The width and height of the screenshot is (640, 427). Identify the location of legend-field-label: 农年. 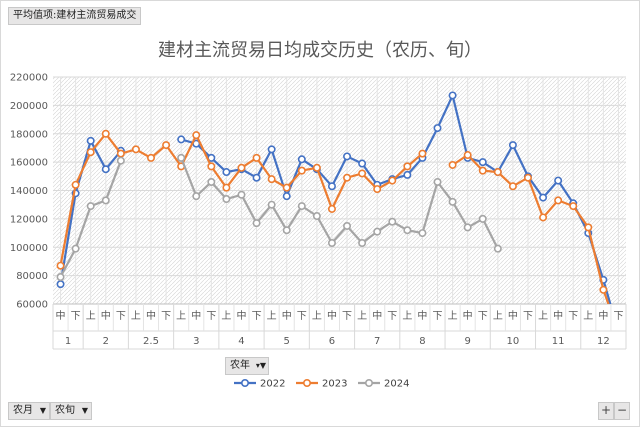
(240, 365).